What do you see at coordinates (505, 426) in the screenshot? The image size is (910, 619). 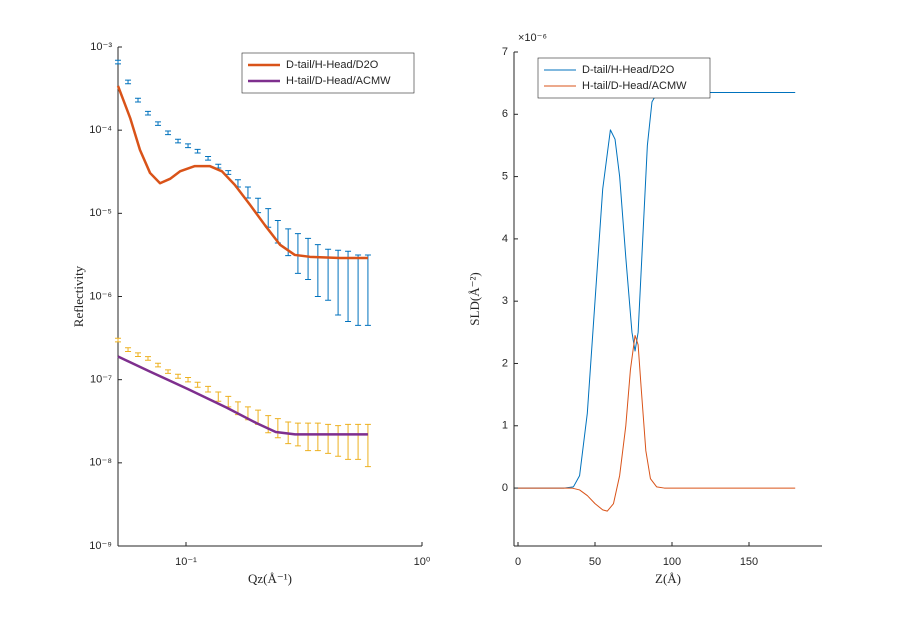 I see `y-tick-label: 1` at bounding box center [505, 426].